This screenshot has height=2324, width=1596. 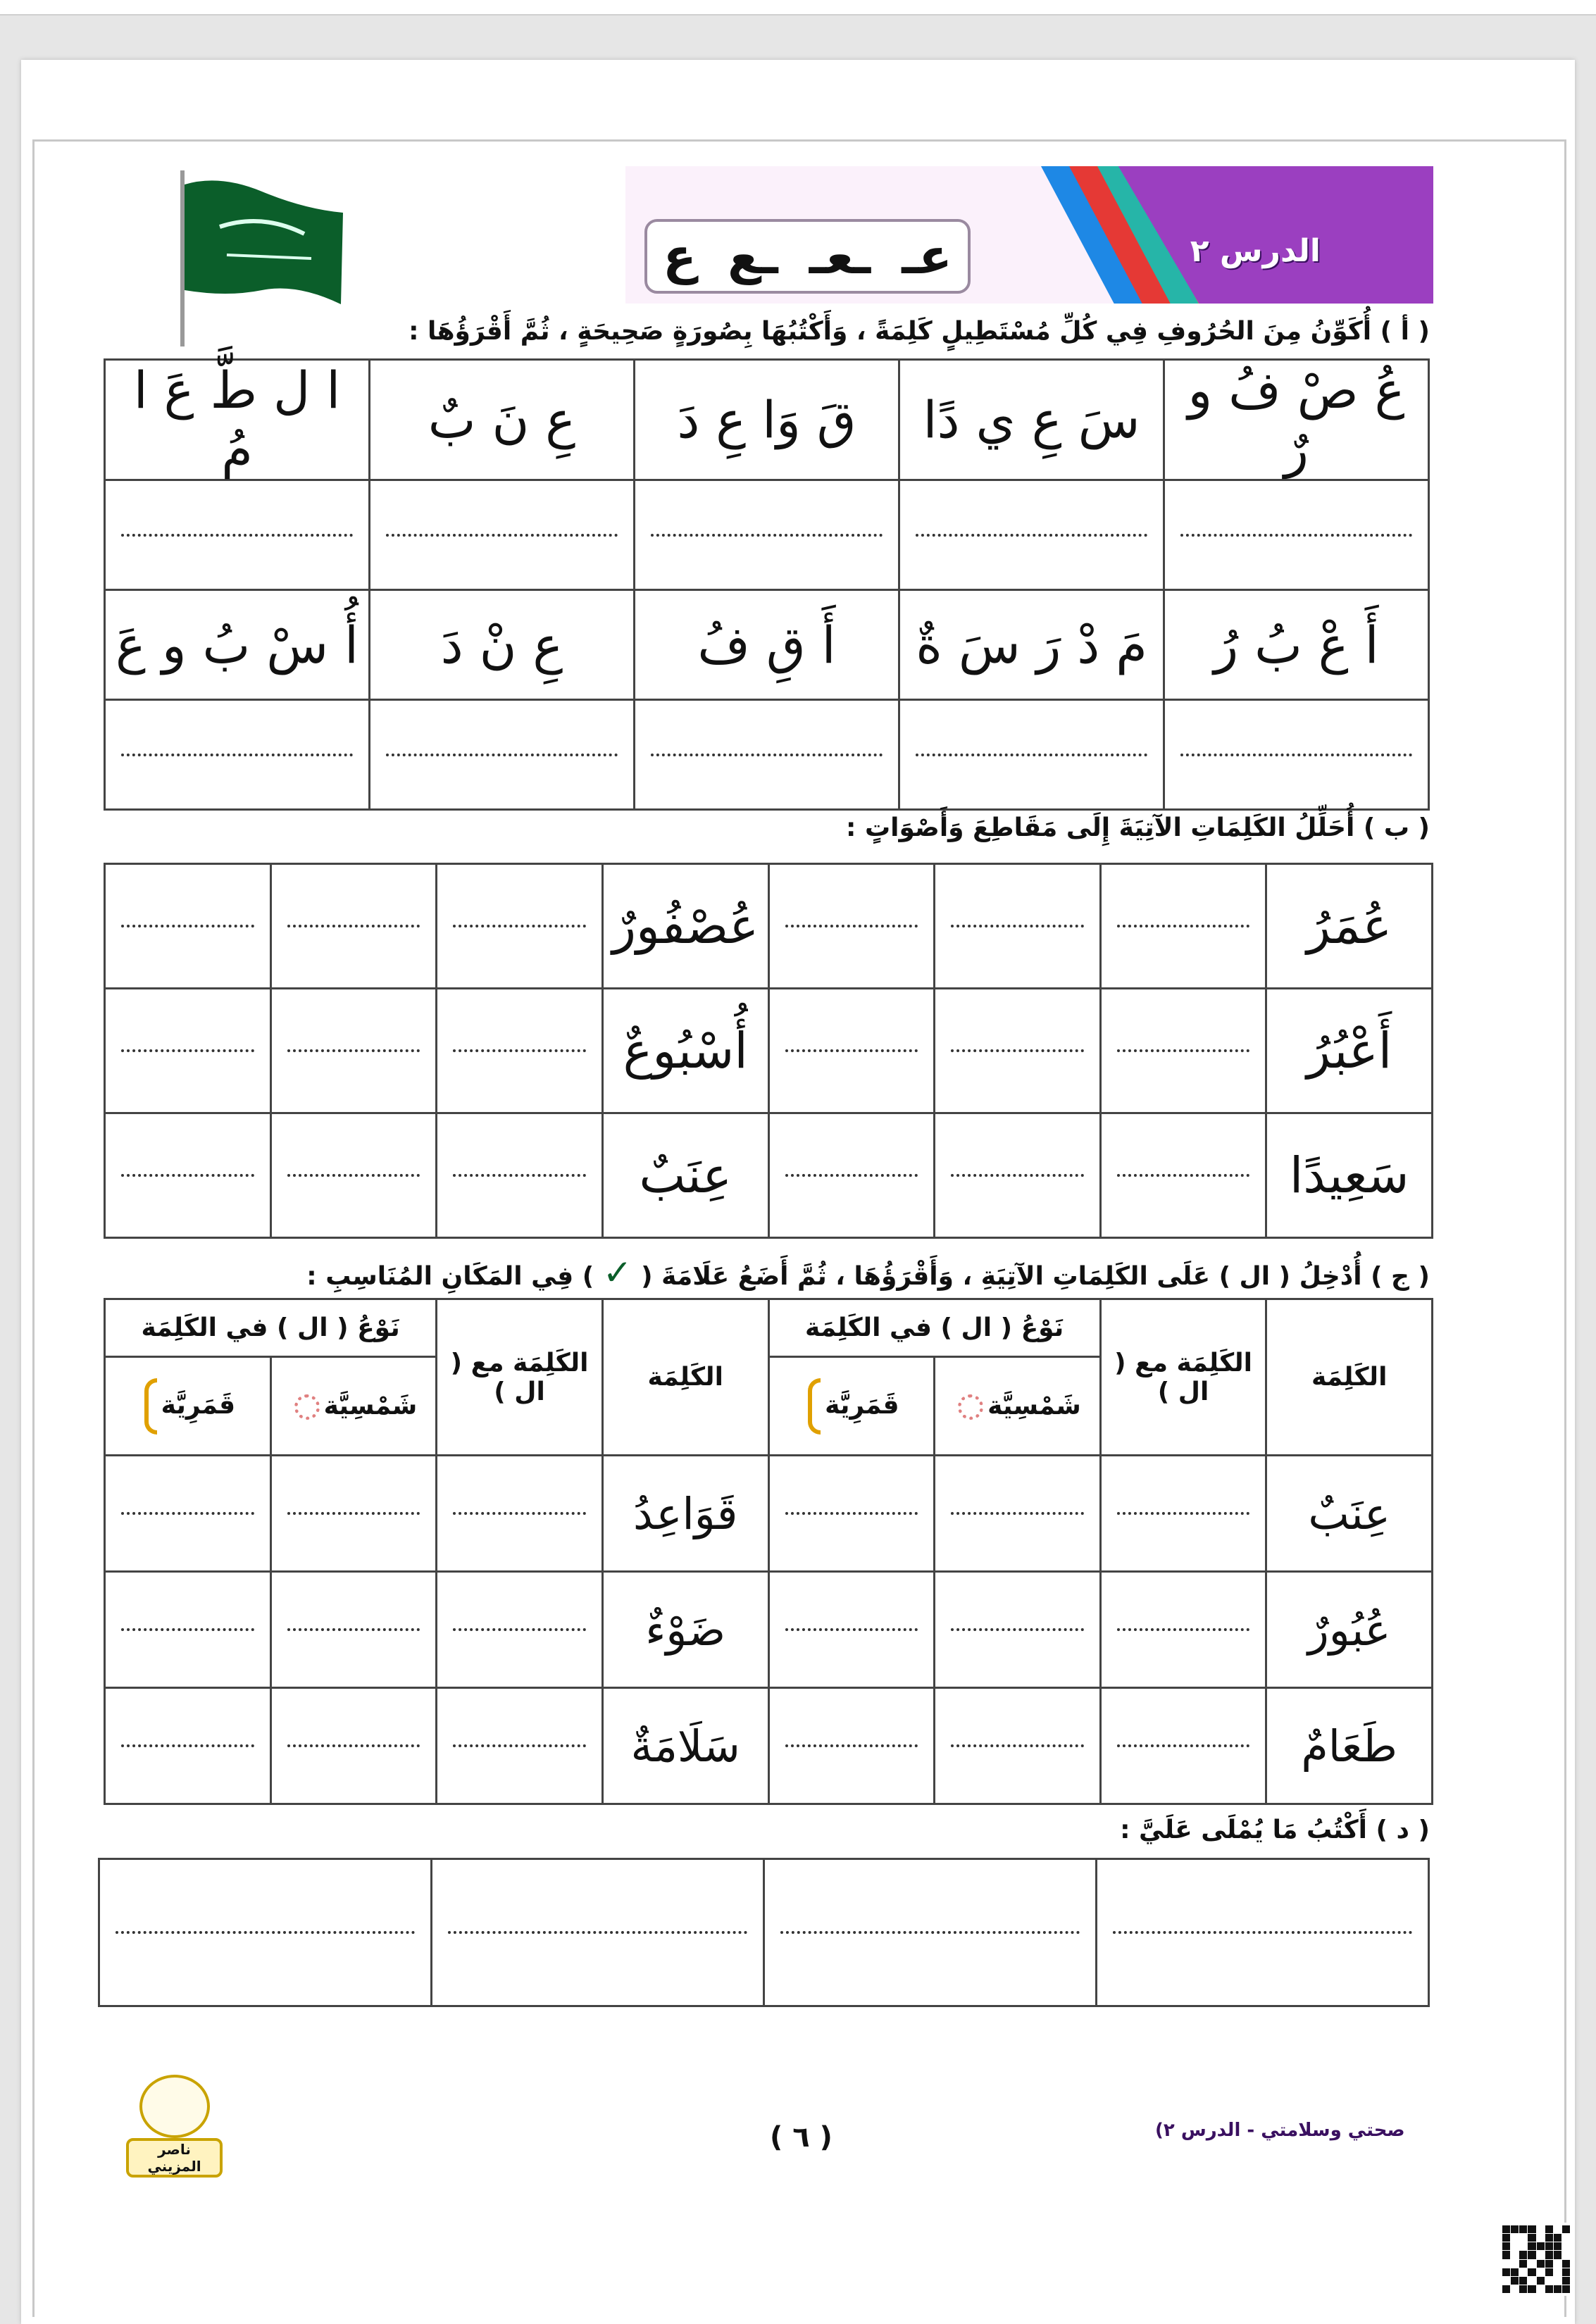 What do you see at coordinates (766, 645) in the screenshot?
I see `letters-cell: أَ قِ فُ` at bounding box center [766, 645].